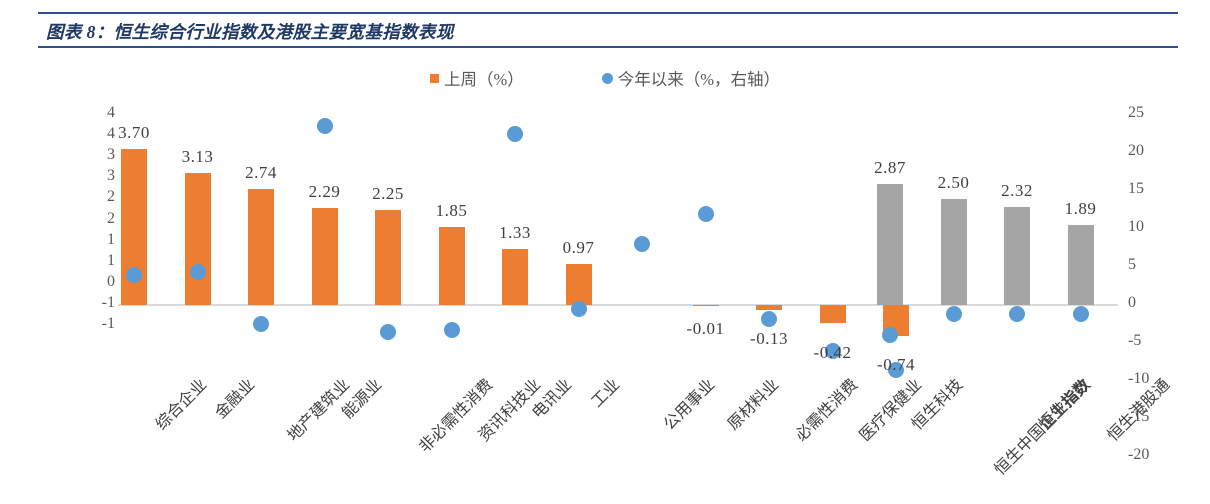 This screenshot has width=1210, height=504. I want to click on legend-item-last-week: 上周（%）, so click(477, 78).